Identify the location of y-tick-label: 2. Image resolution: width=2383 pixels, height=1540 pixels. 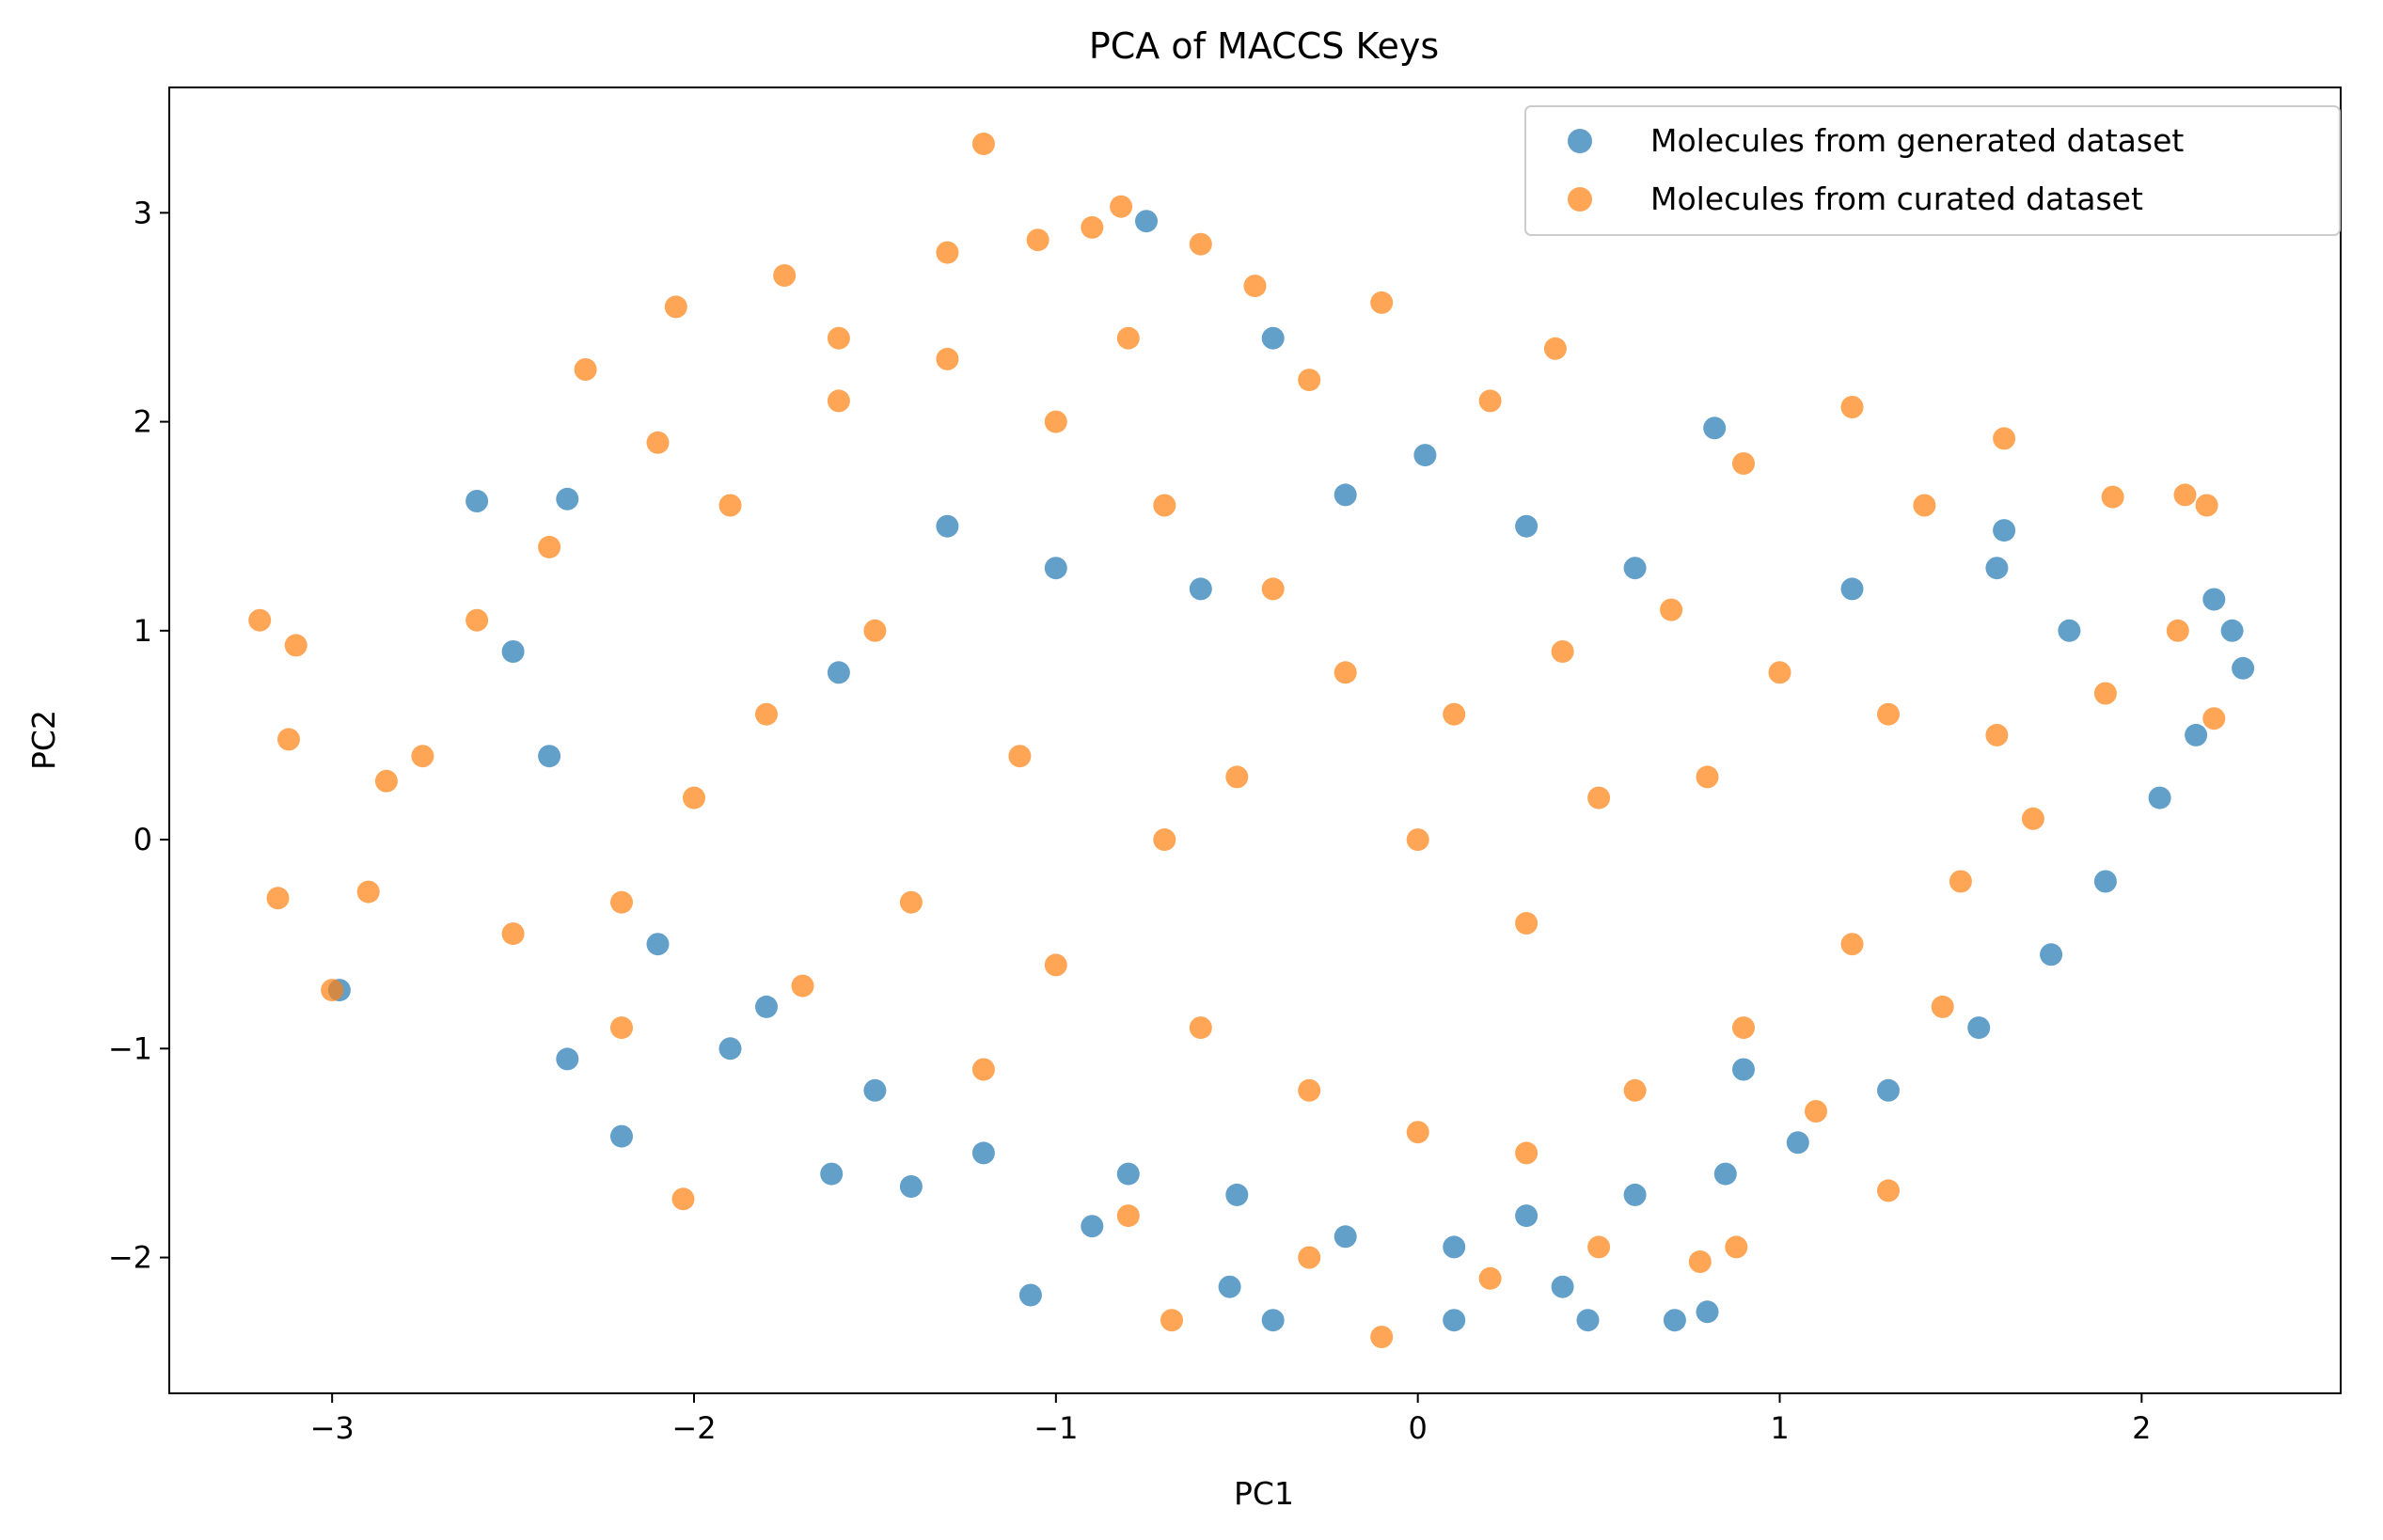
(143, 422).